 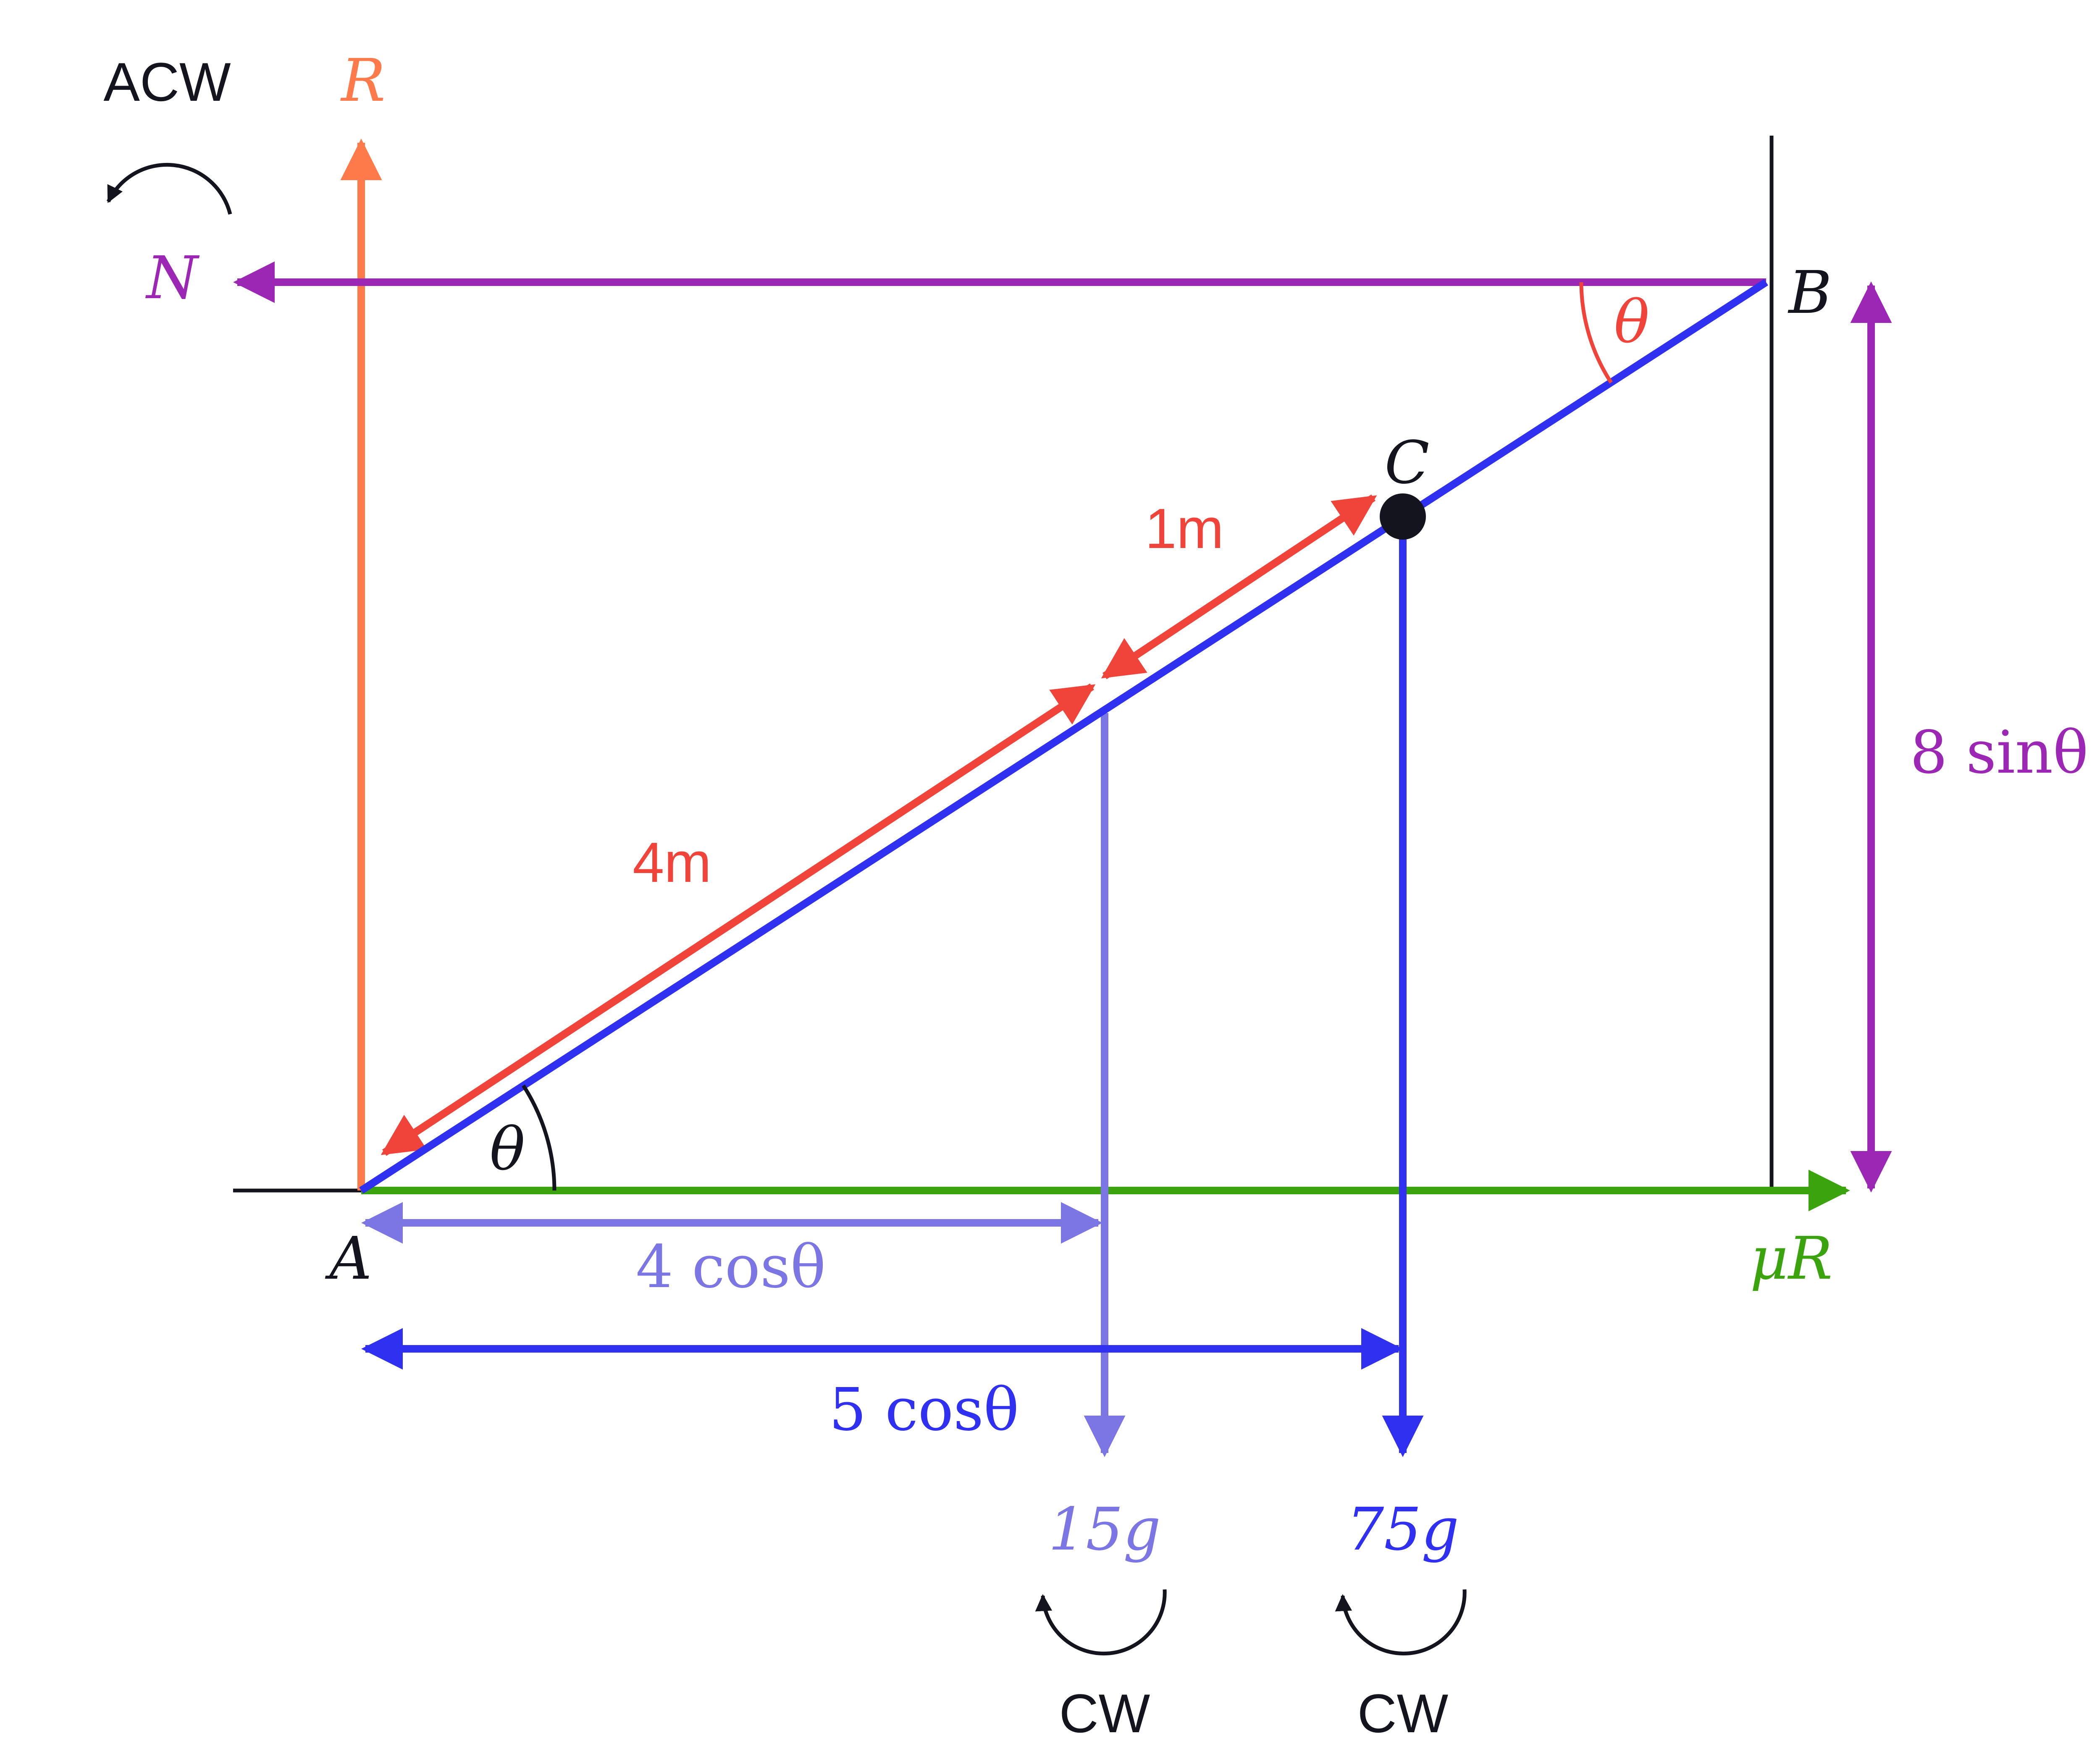 What do you see at coordinates (738, 919) in the screenshot?
I see `four-m-dimension-arrow` at bounding box center [738, 919].